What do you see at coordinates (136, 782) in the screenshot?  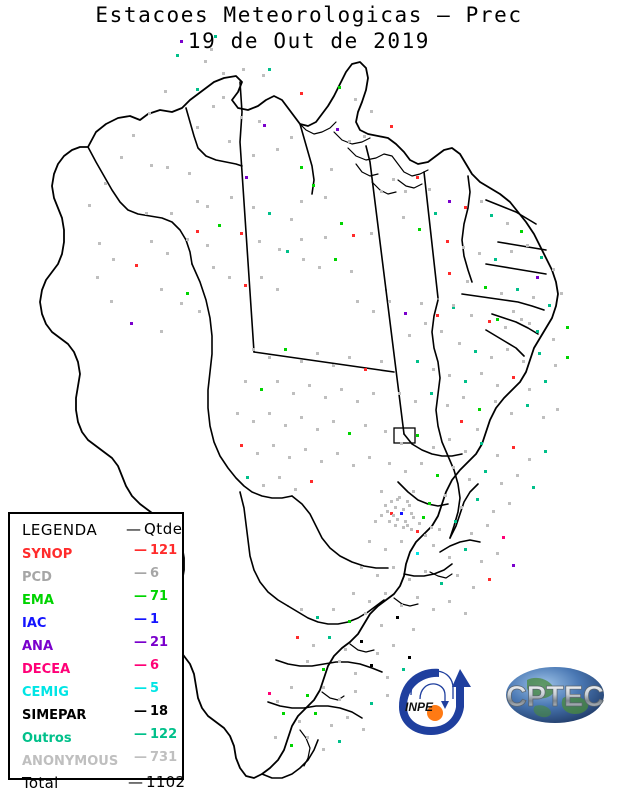 I see `legend-total-dash: —` at bounding box center [136, 782].